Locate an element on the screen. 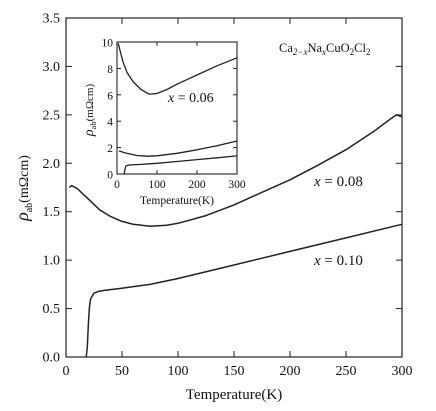 This screenshot has height=411, width=436. series-label-x010: x = 0.10 is located at coordinates (338, 261).